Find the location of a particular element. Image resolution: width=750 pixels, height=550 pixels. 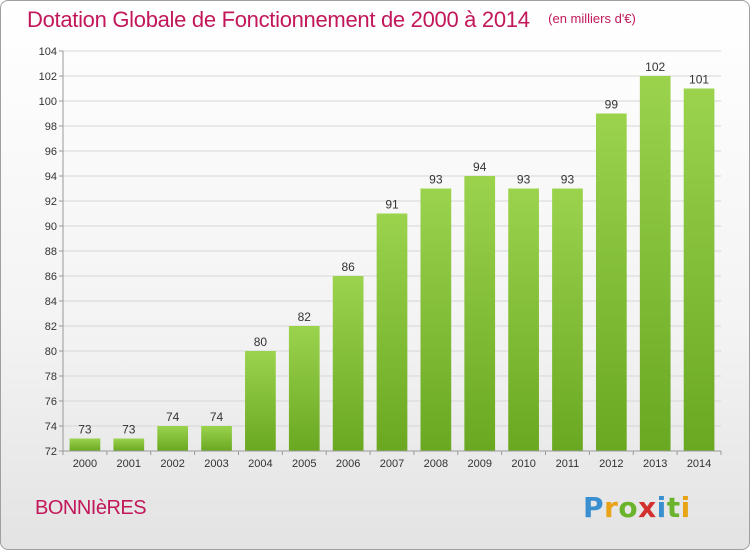

y-tick-label: 84 is located at coordinates (51, 302).